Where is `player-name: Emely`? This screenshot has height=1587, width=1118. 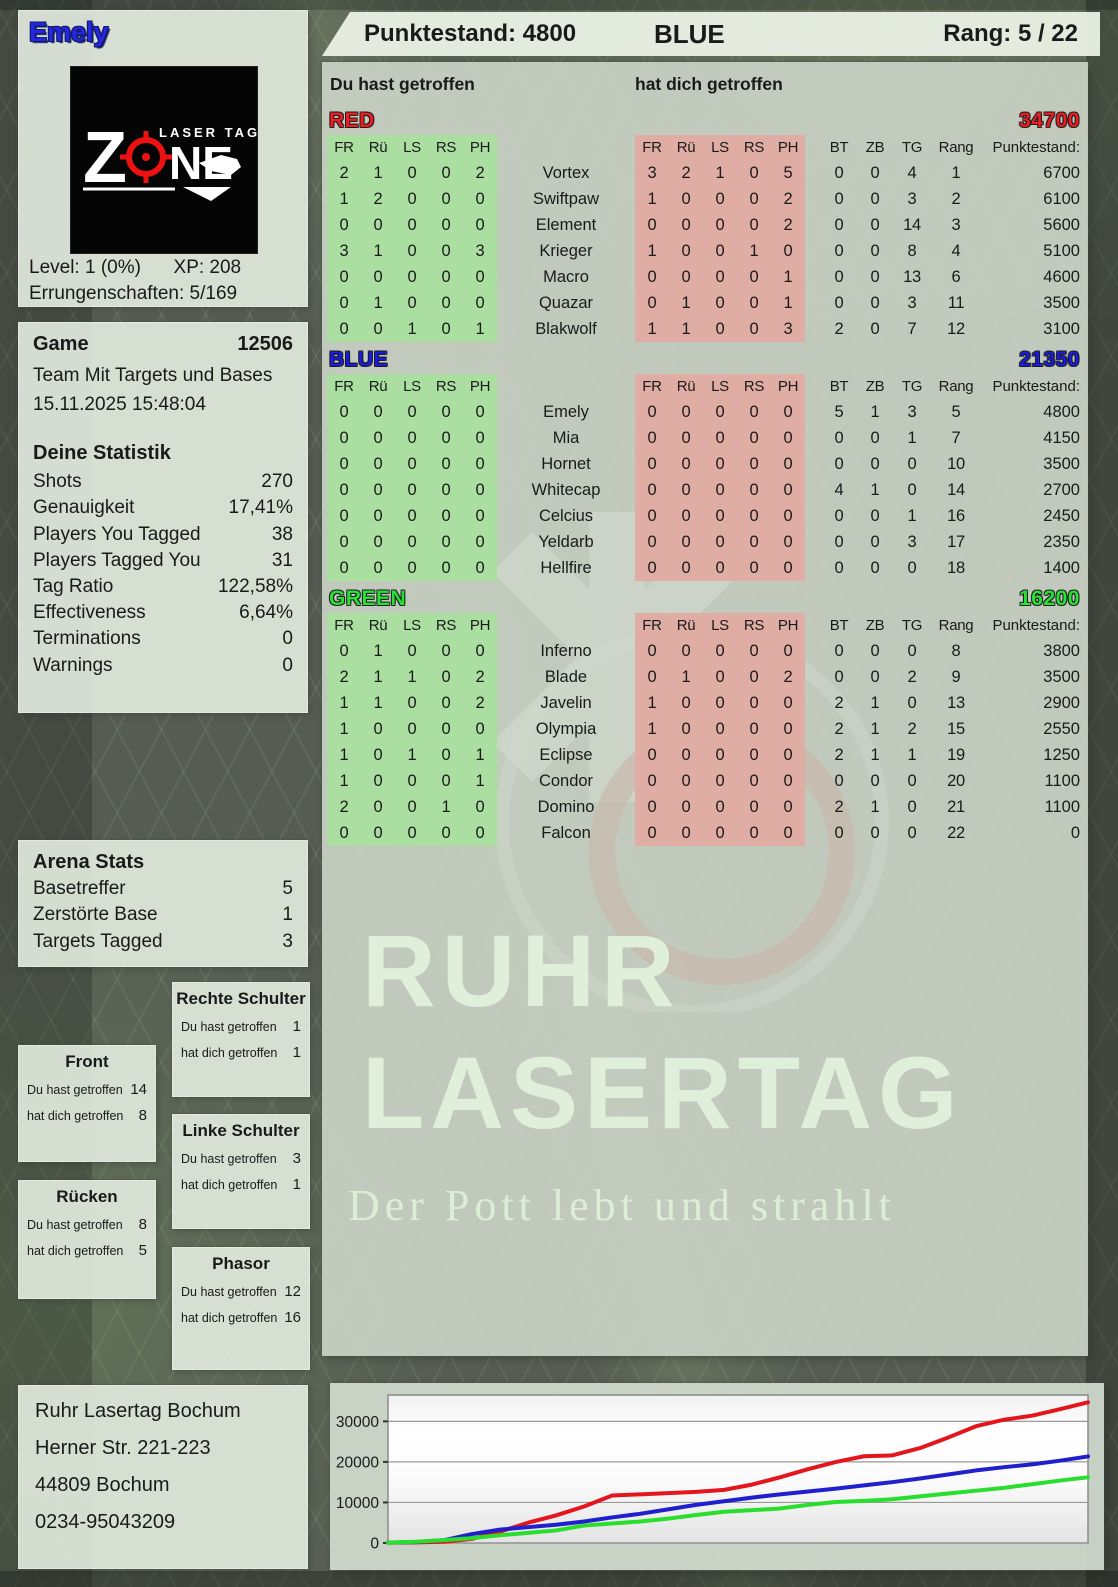 player-name: Emely is located at coordinates (69, 32).